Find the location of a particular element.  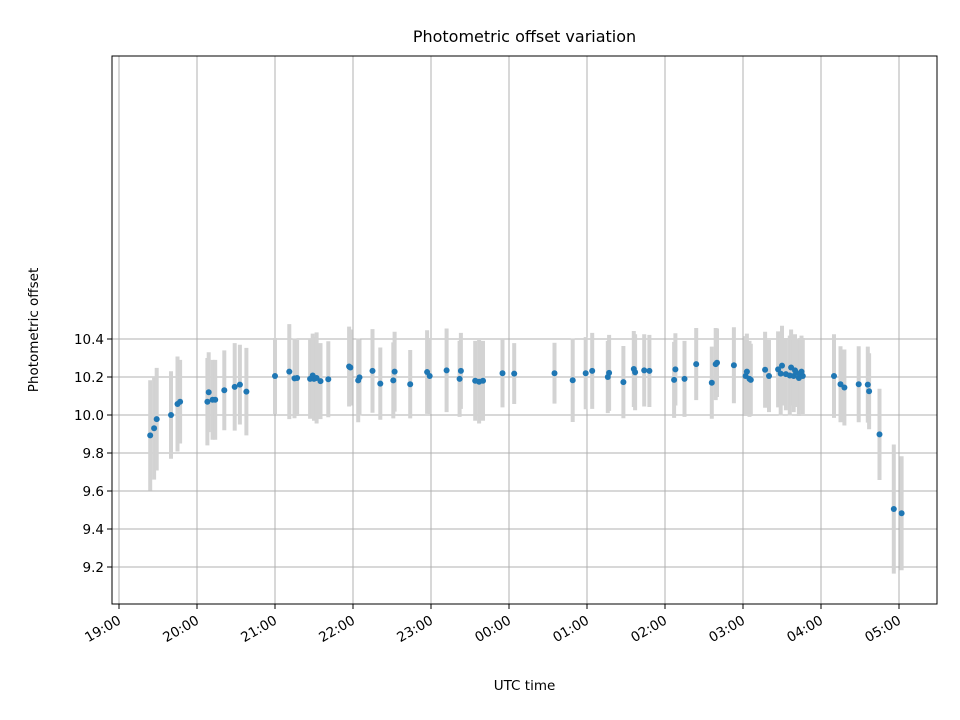

y-tick-label: 10.0 is located at coordinates (89, 416).